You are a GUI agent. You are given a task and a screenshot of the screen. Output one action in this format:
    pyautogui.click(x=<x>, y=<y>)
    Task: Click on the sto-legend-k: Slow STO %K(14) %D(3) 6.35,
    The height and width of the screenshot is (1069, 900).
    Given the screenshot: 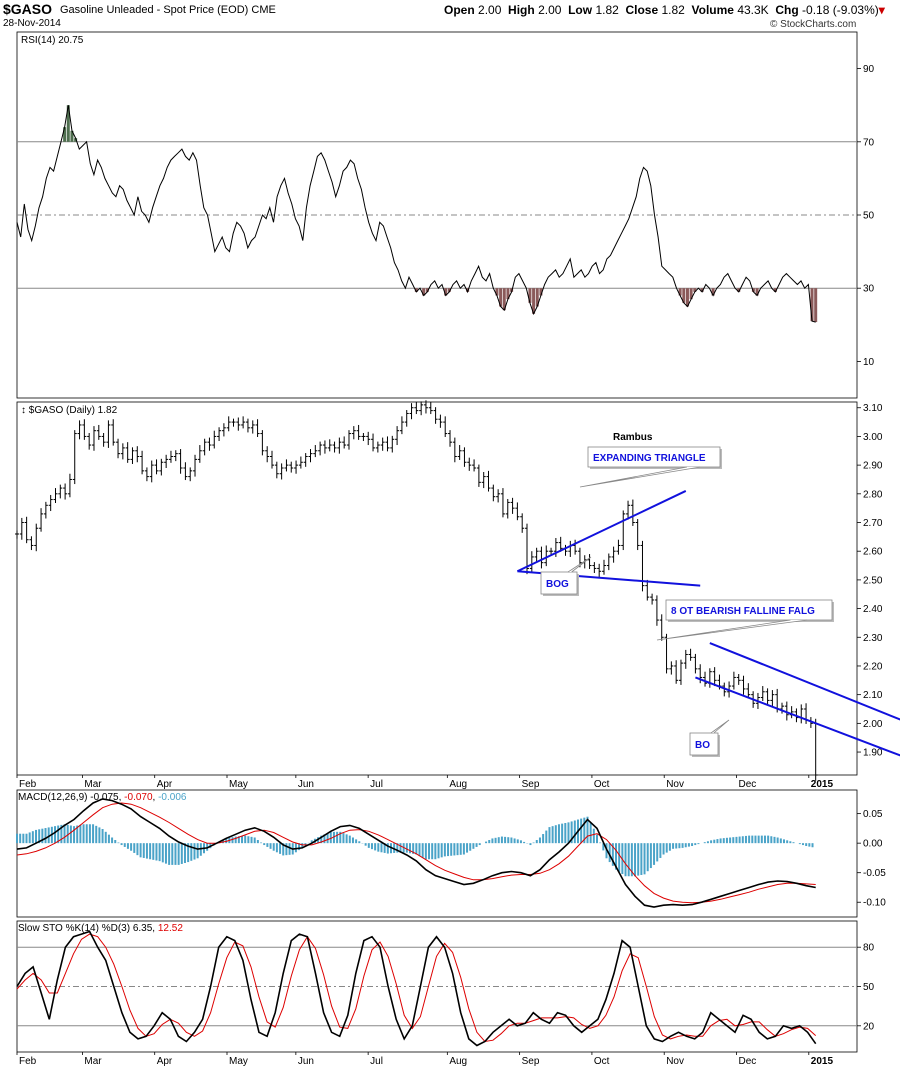 What is the action you would take?
    pyautogui.click(x=88, y=928)
    